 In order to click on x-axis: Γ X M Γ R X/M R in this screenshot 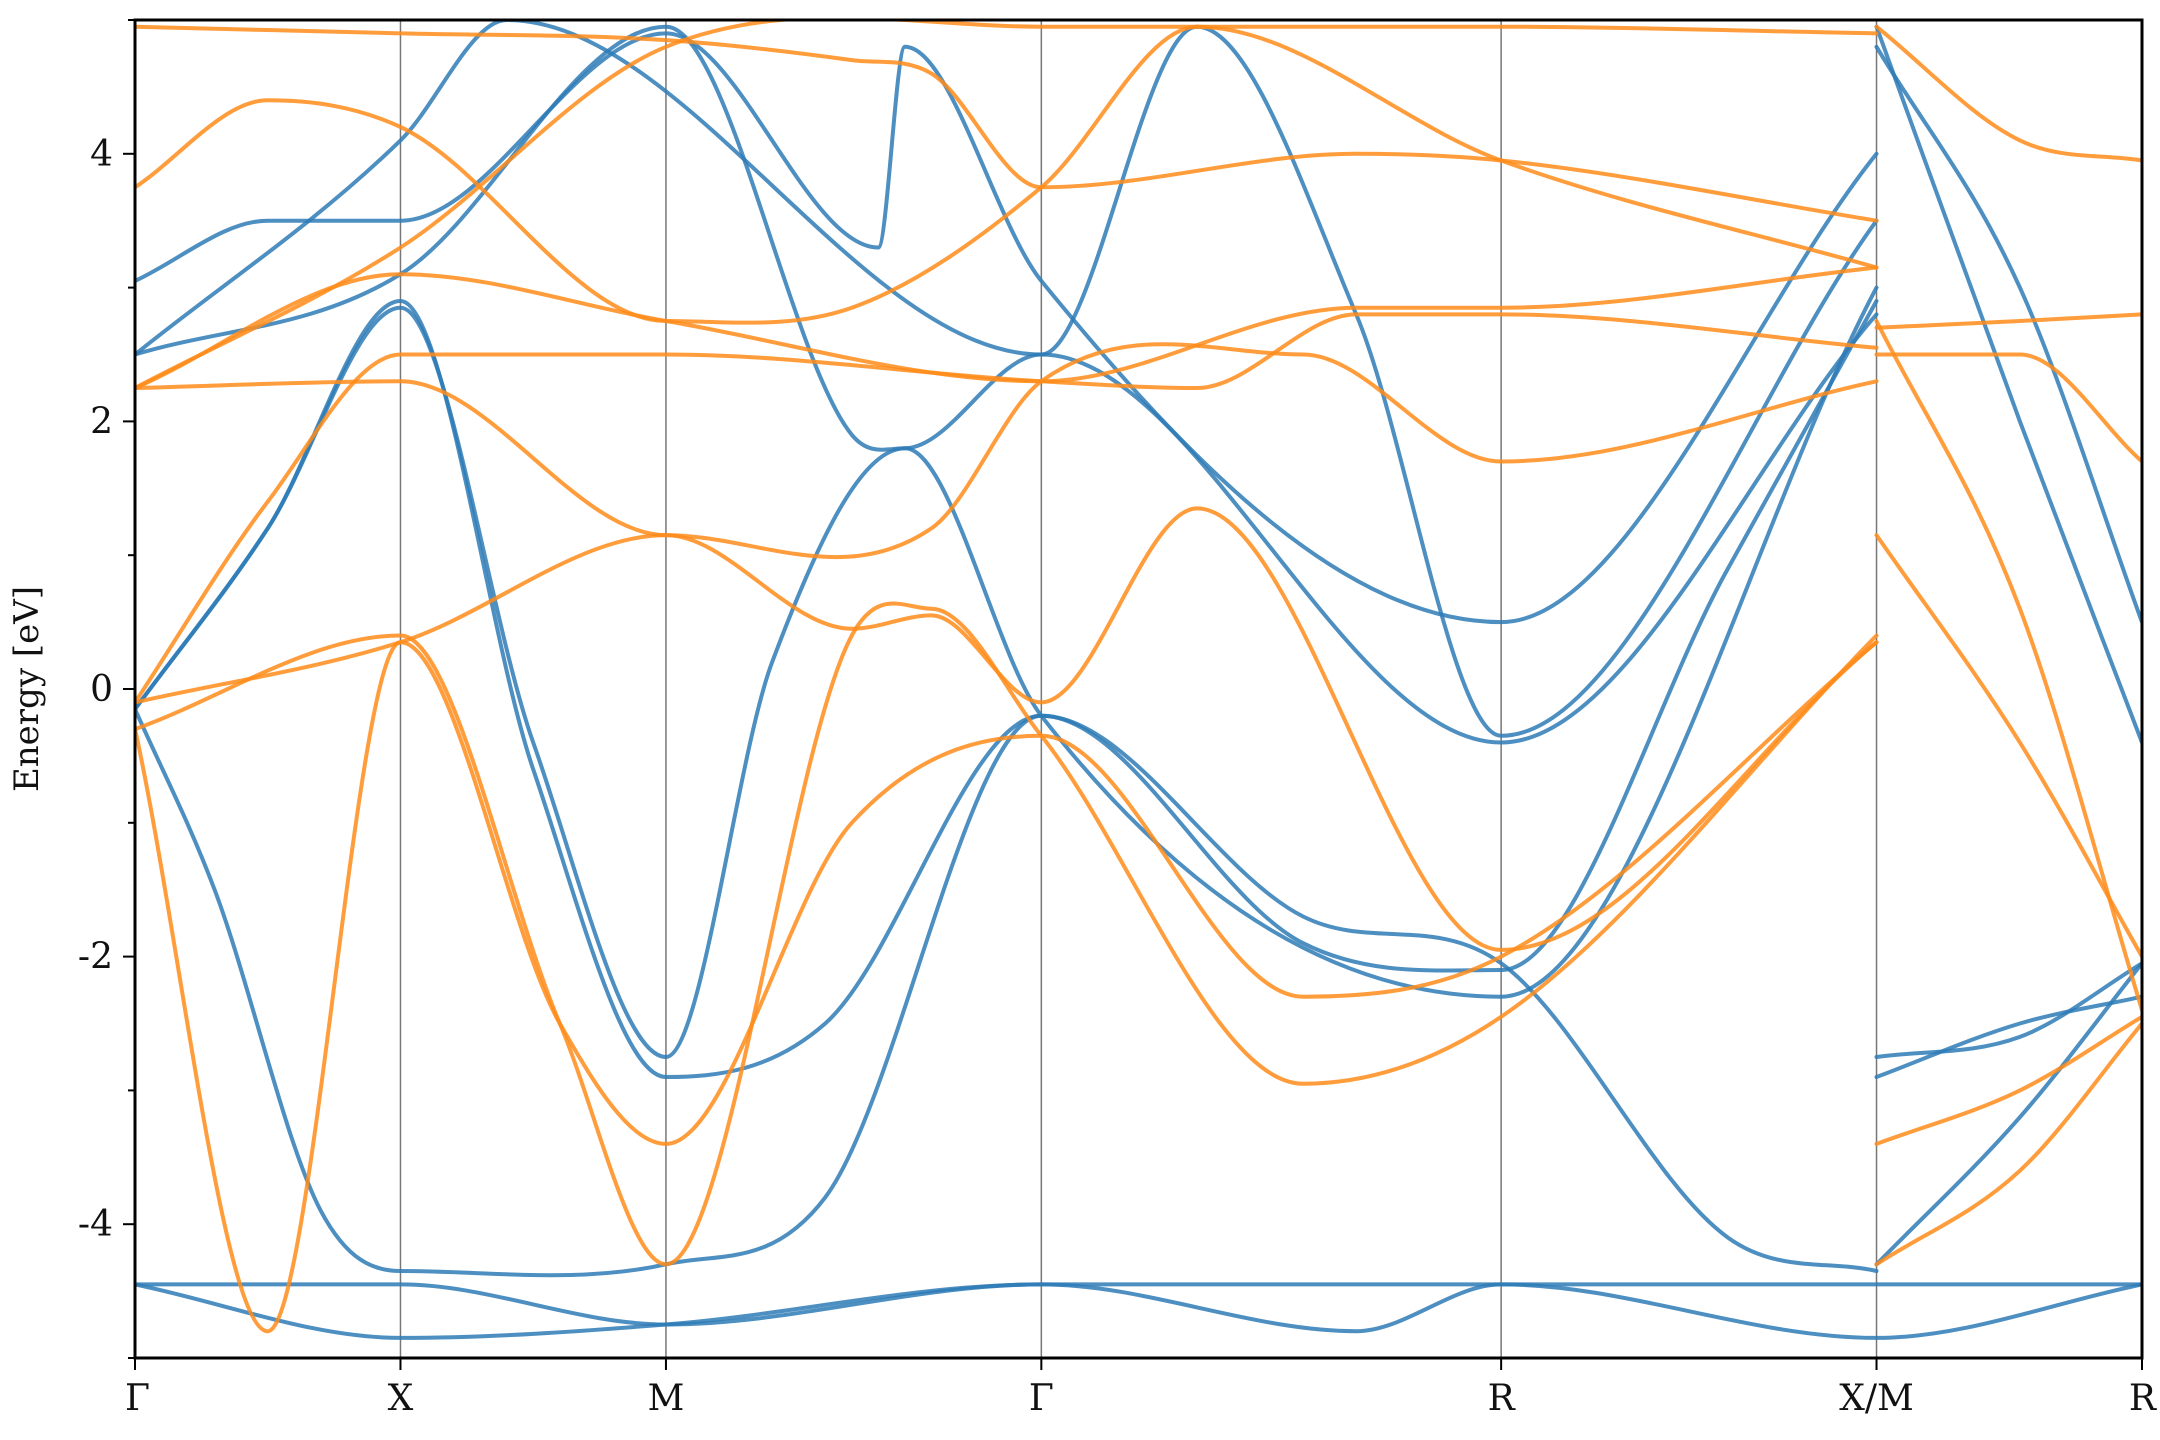, I will do `click(1141, 1388)`.